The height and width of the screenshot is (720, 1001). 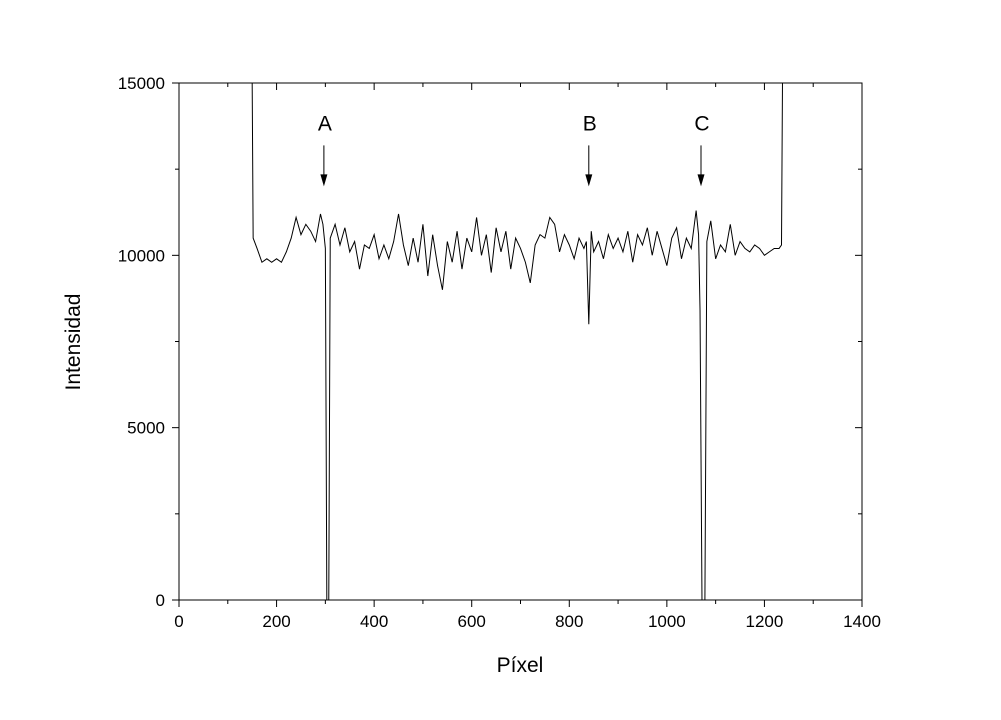 I want to click on annotation-label: B, so click(x=590, y=123).